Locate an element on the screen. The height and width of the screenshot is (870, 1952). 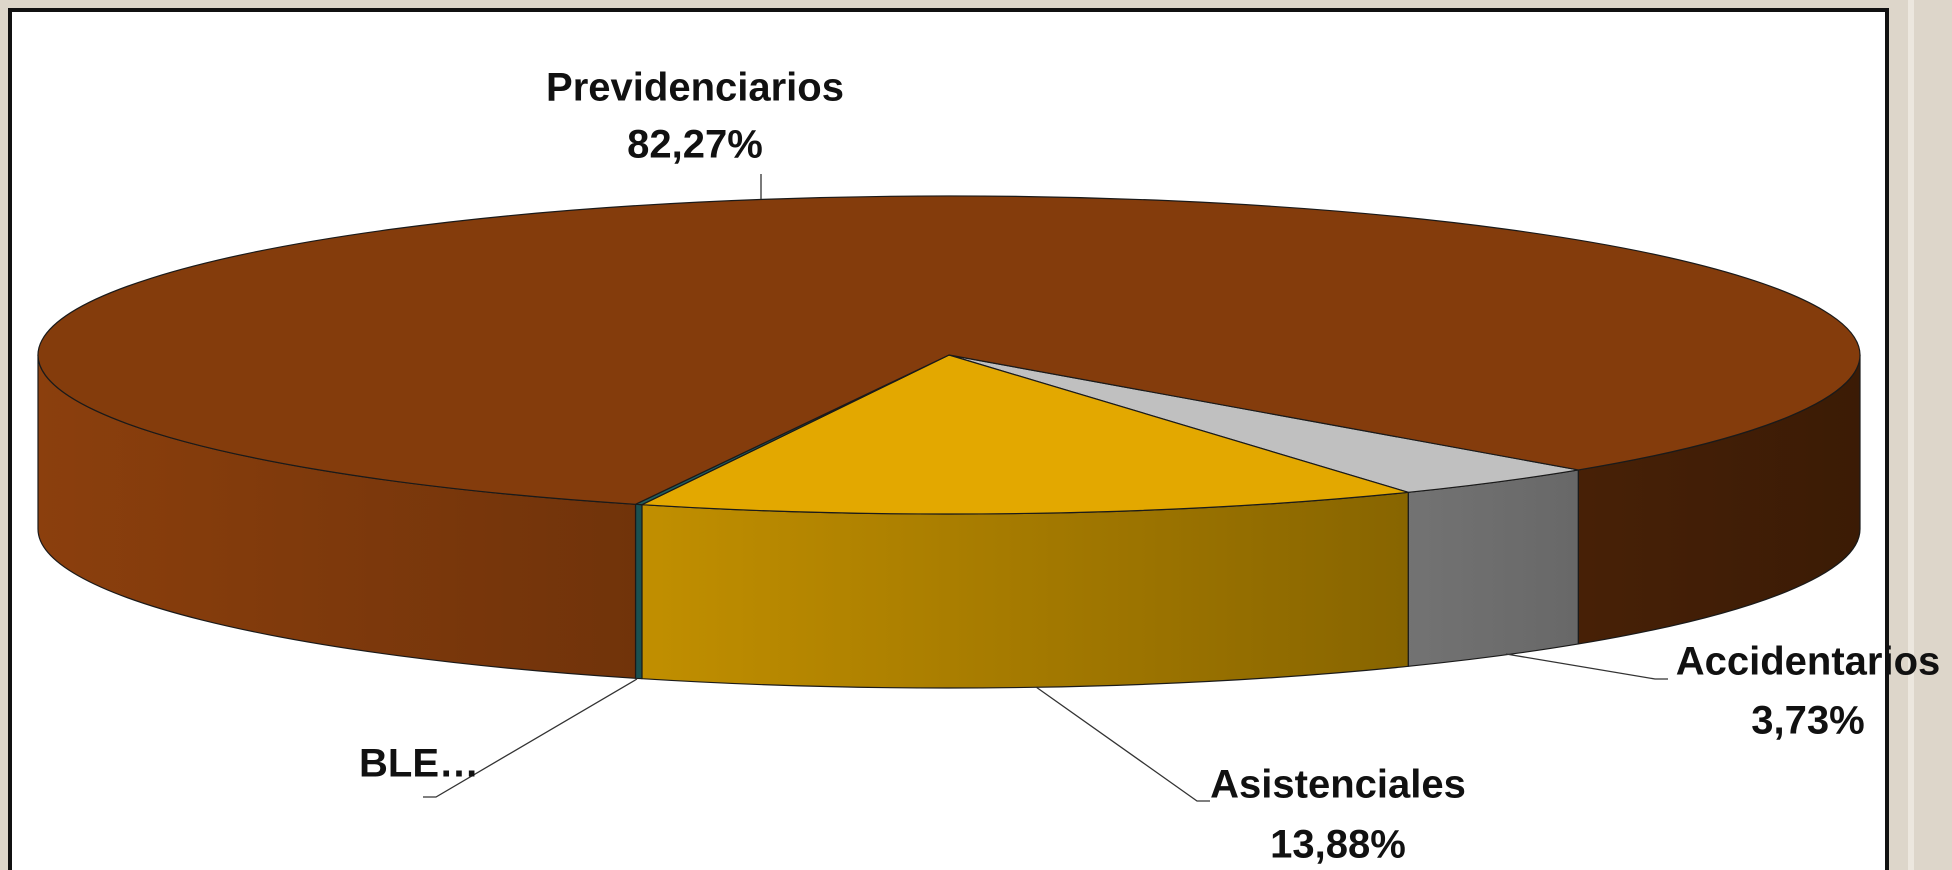
category-label: Previdenciarios is located at coordinates (695, 88).